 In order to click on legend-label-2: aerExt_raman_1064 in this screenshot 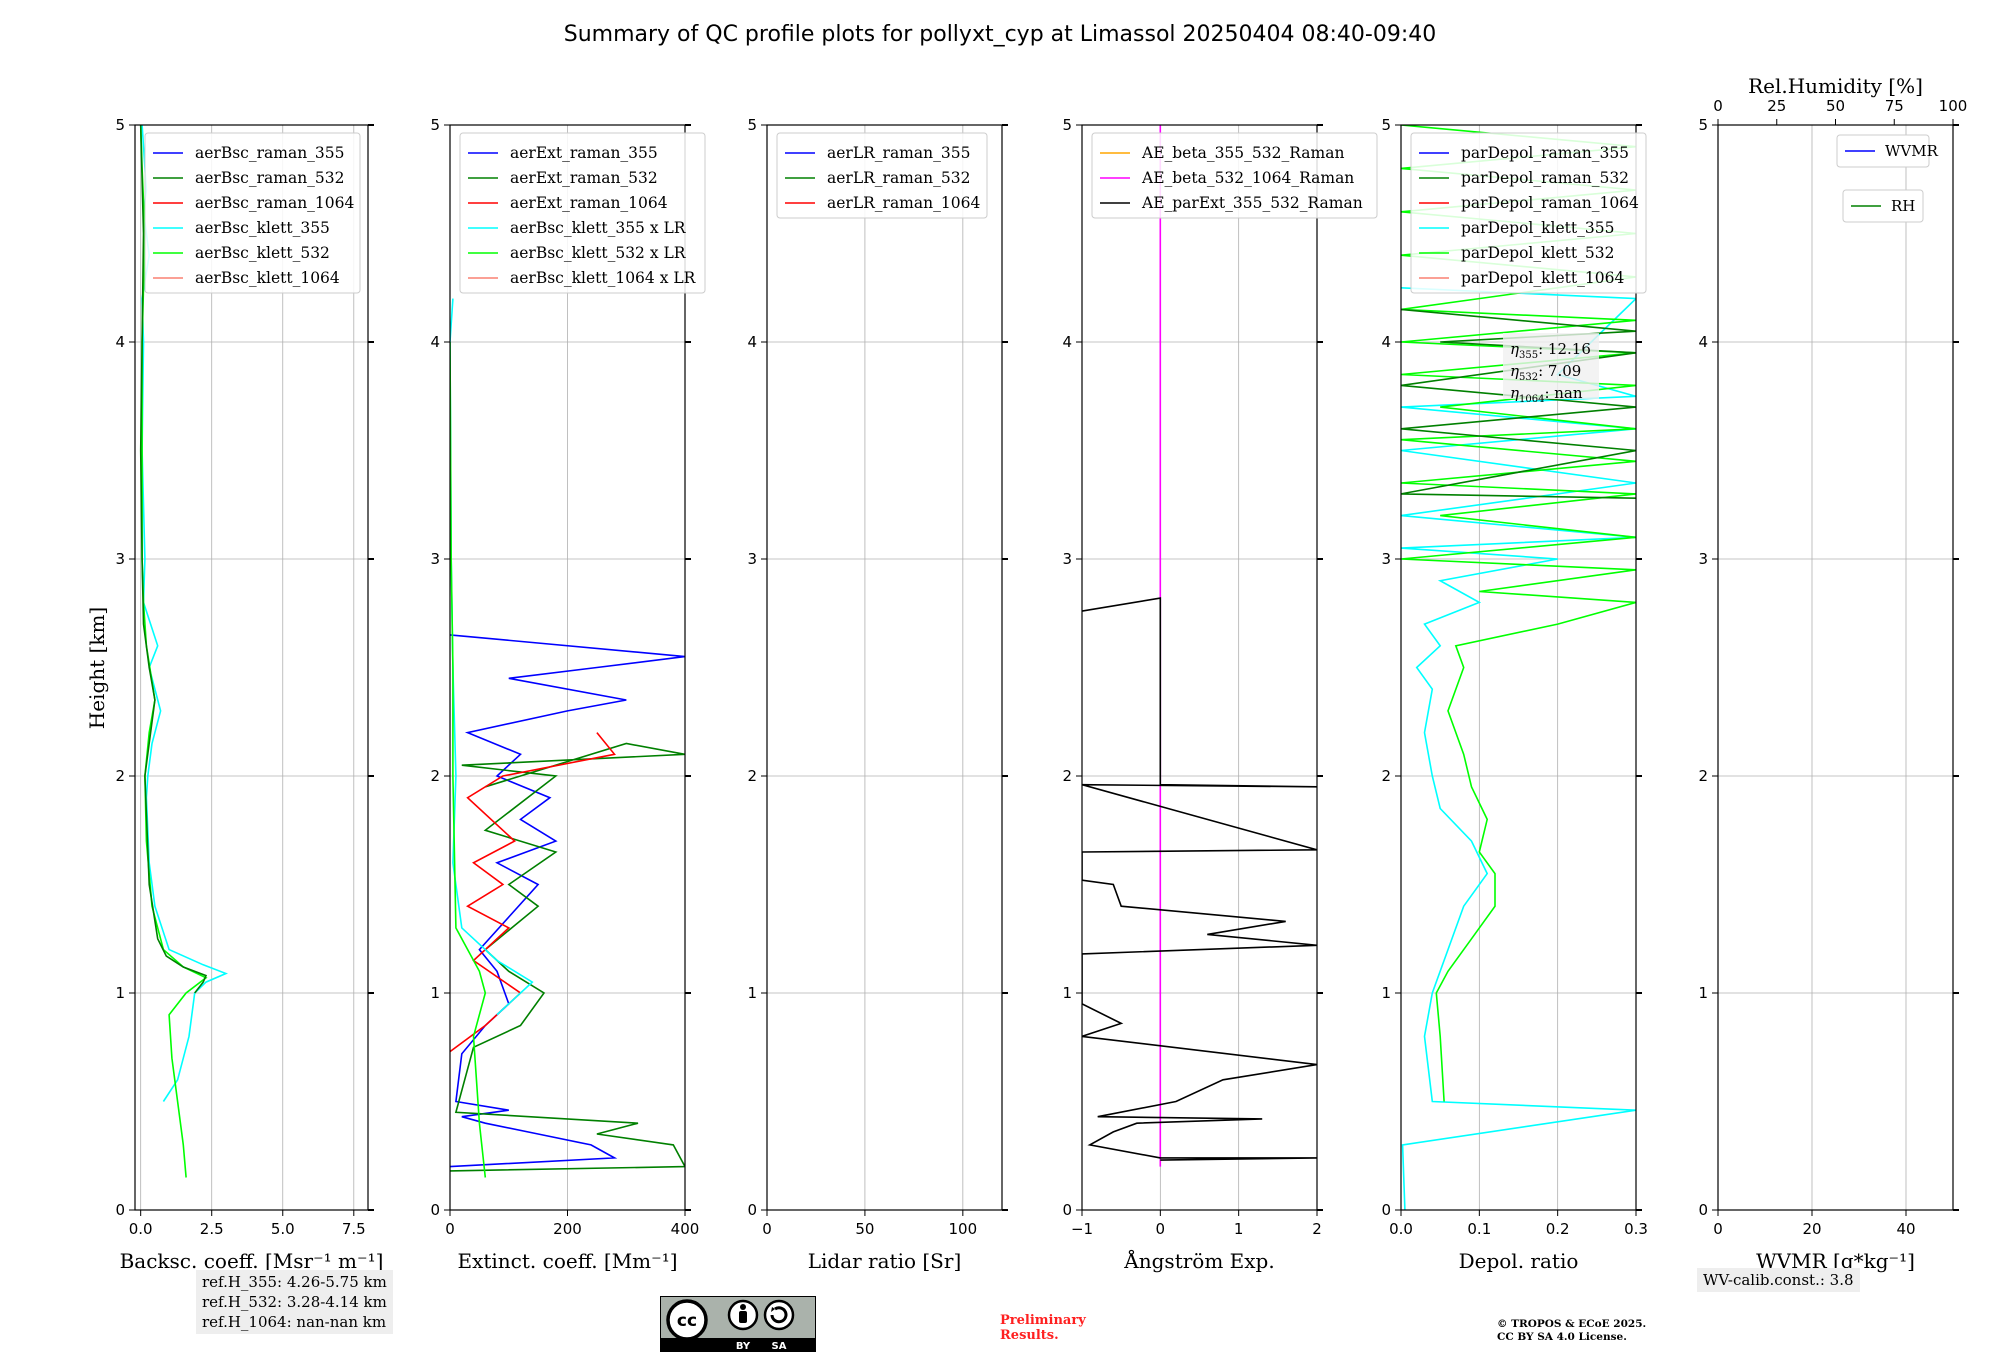, I will do `click(589, 203)`.